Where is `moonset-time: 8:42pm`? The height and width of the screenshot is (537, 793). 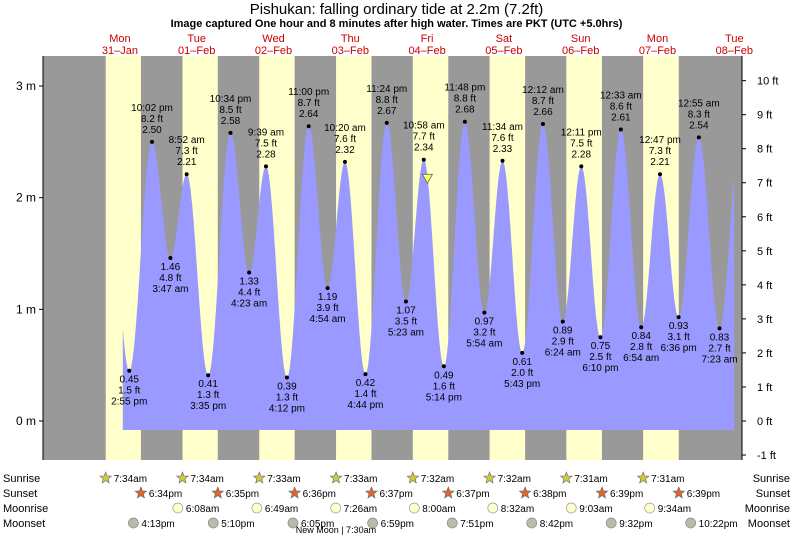 moonset-time: 8:42pm is located at coordinates (556, 524).